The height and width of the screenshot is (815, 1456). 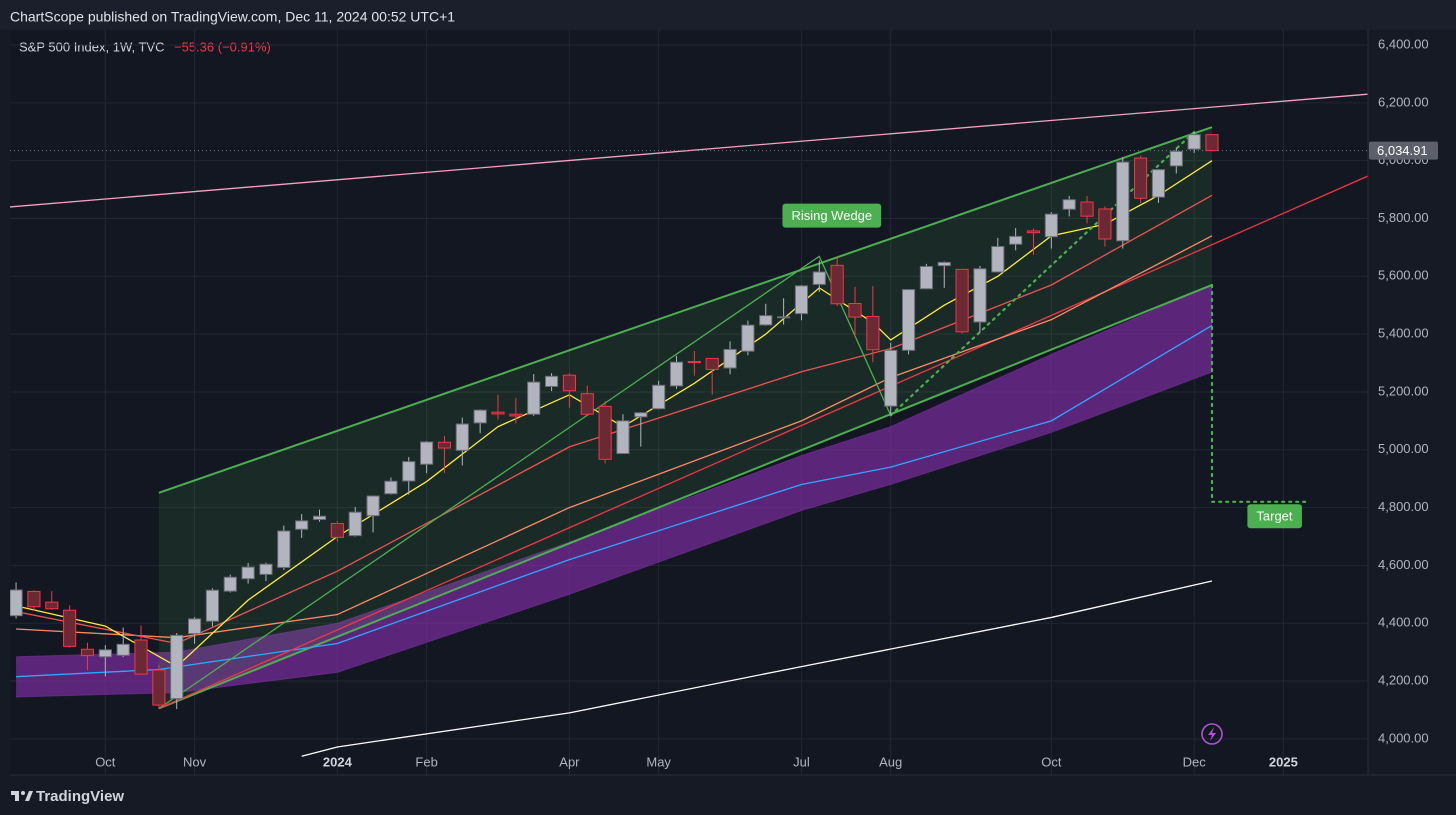 What do you see at coordinates (1403, 448) in the screenshot?
I see `y-tick-label: 5,000.00` at bounding box center [1403, 448].